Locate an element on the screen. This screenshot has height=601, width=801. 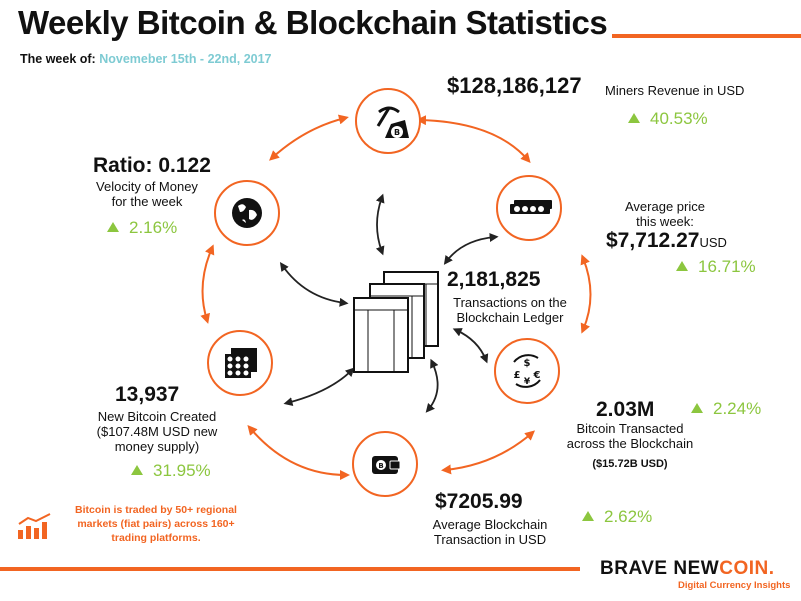
arrow-velocity-miners is located at coordinates (309, 137).